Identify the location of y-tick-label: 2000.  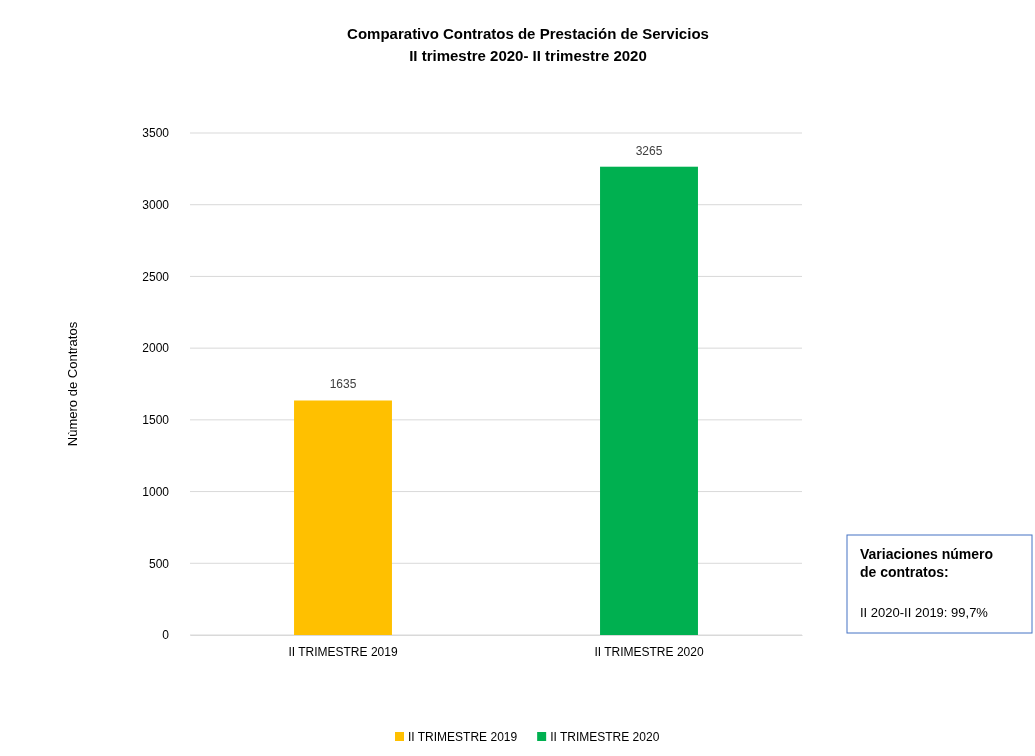
(156, 348).